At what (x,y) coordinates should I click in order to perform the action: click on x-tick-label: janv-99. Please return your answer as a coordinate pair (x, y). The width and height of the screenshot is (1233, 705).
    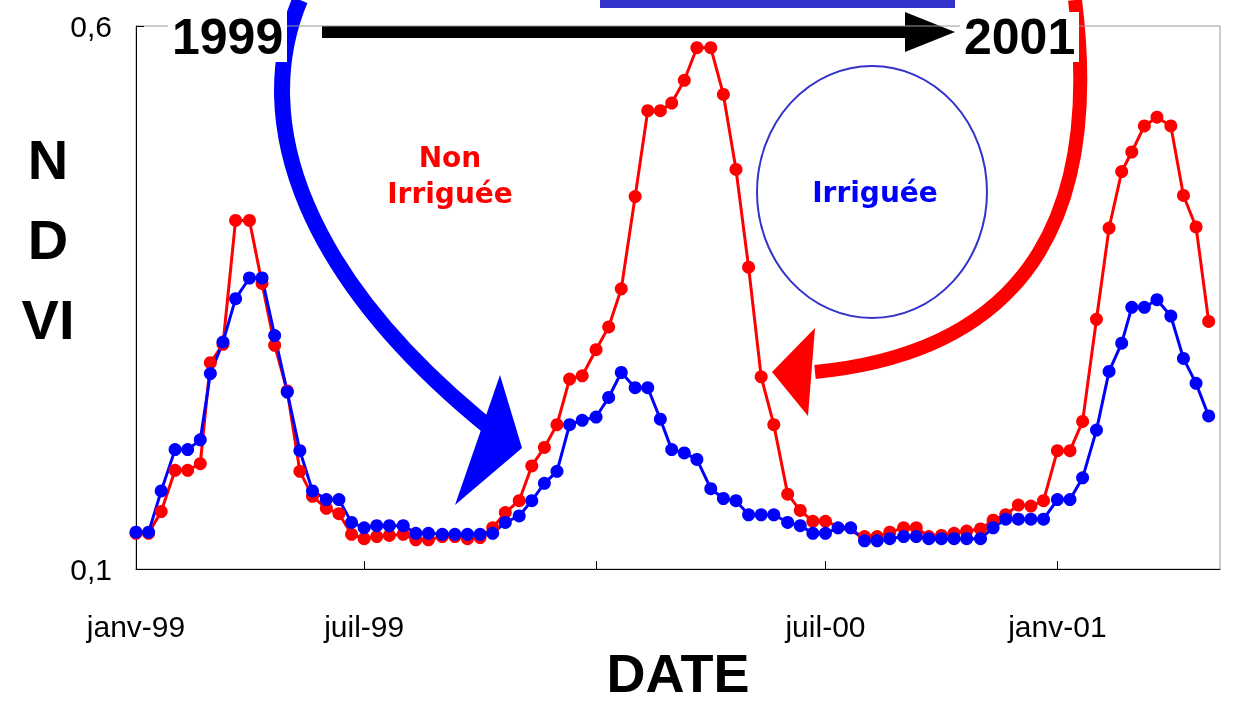
    Looking at the image, I should click on (135, 626).